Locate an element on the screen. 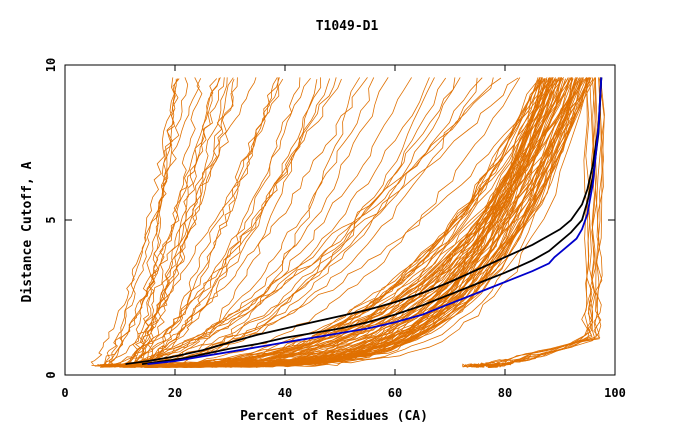 The height and width of the screenshot is (440, 680). x-tick-label: 60 is located at coordinates (395, 393).